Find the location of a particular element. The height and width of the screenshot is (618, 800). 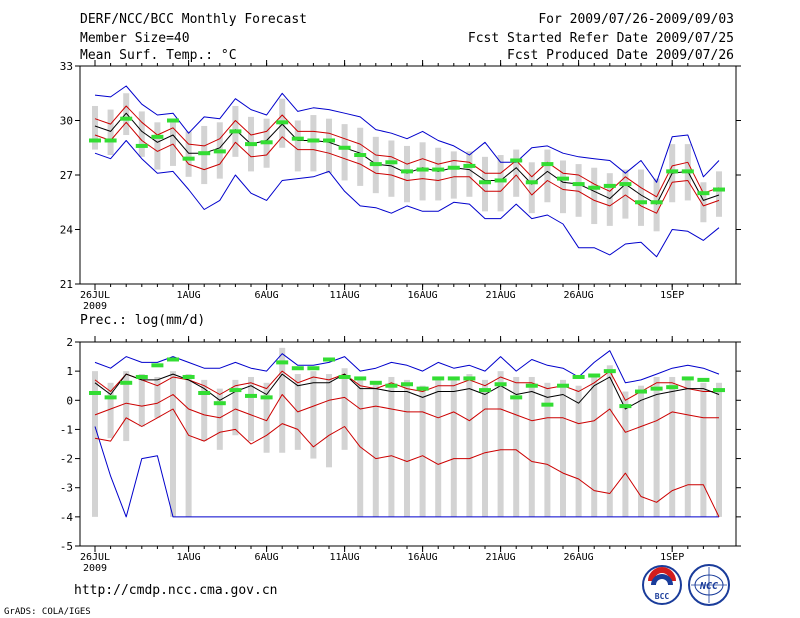

header-produced-date: Fcst Produced Date 2009/07/26 is located at coordinates (620, 55).